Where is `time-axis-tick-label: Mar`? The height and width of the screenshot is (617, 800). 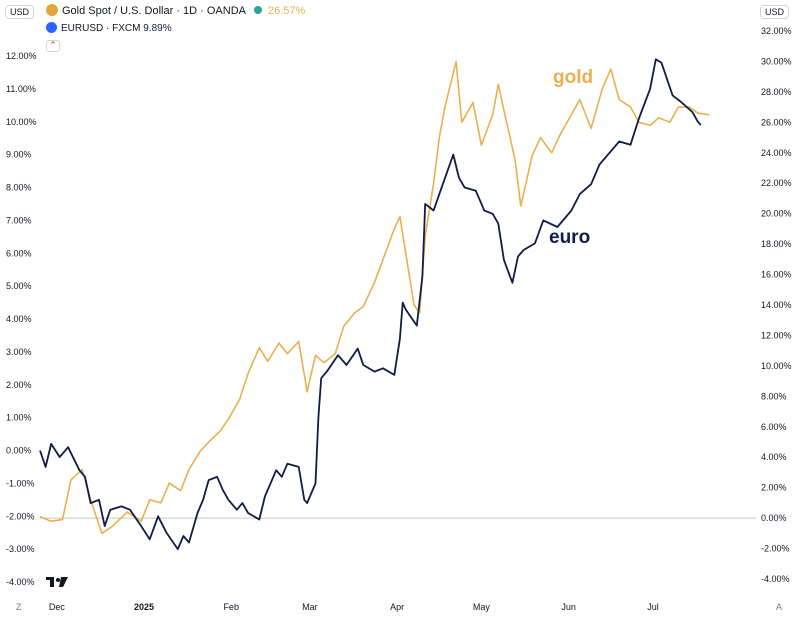
time-axis-tick-label: Mar is located at coordinates (310, 607).